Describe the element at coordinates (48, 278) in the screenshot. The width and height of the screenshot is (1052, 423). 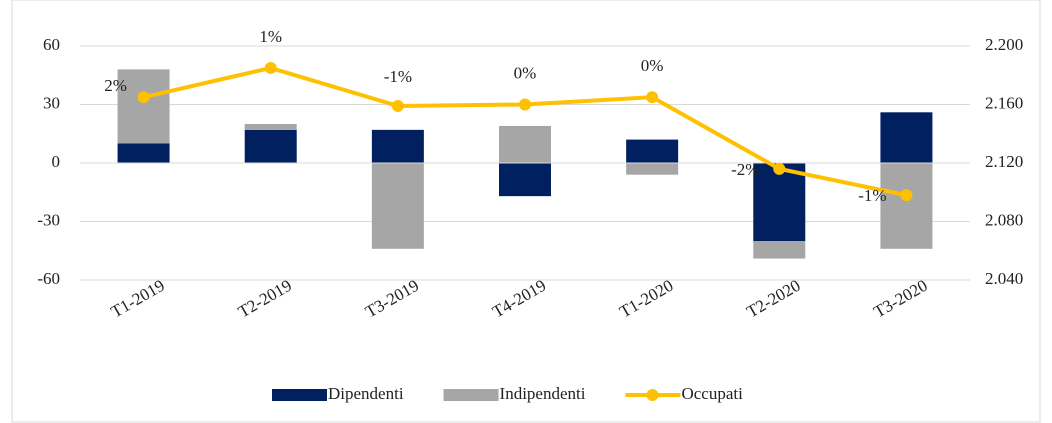
I see `y-tick-label: -60` at that location.